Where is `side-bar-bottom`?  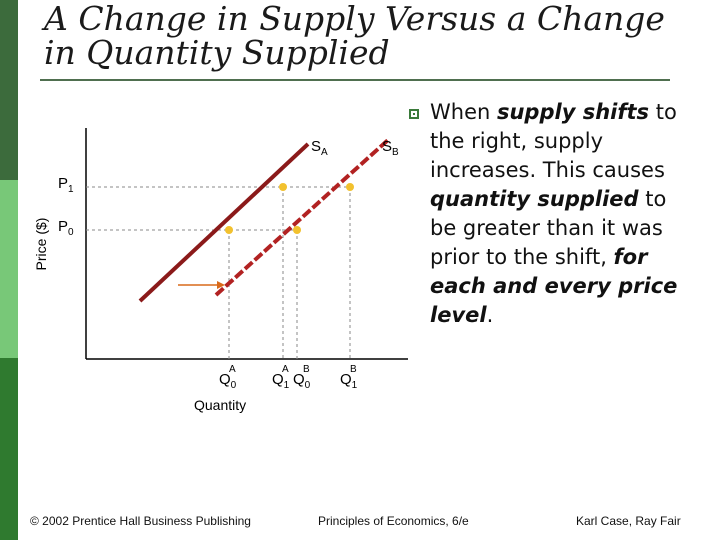 side-bar-bottom is located at coordinates (9, 449).